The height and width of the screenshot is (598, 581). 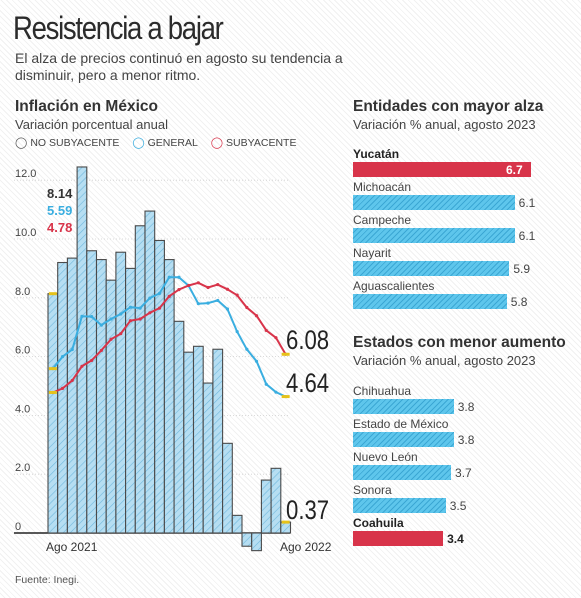 What do you see at coordinates (22, 292) in the screenshot?
I see `y-tick-label: 8.0` at bounding box center [22, 292].